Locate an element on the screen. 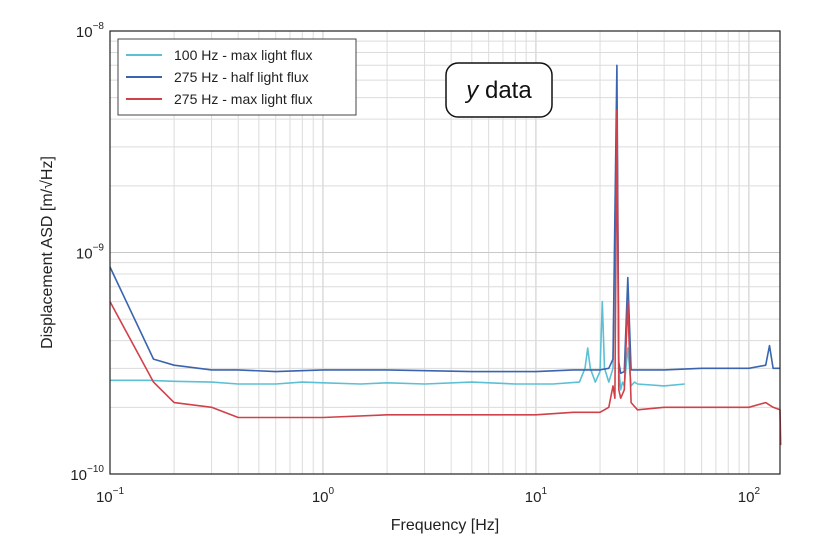 This screenshot has height=554, width=830. legend-label: 275 Hz - half light flux is located at coordinates (241, 77).